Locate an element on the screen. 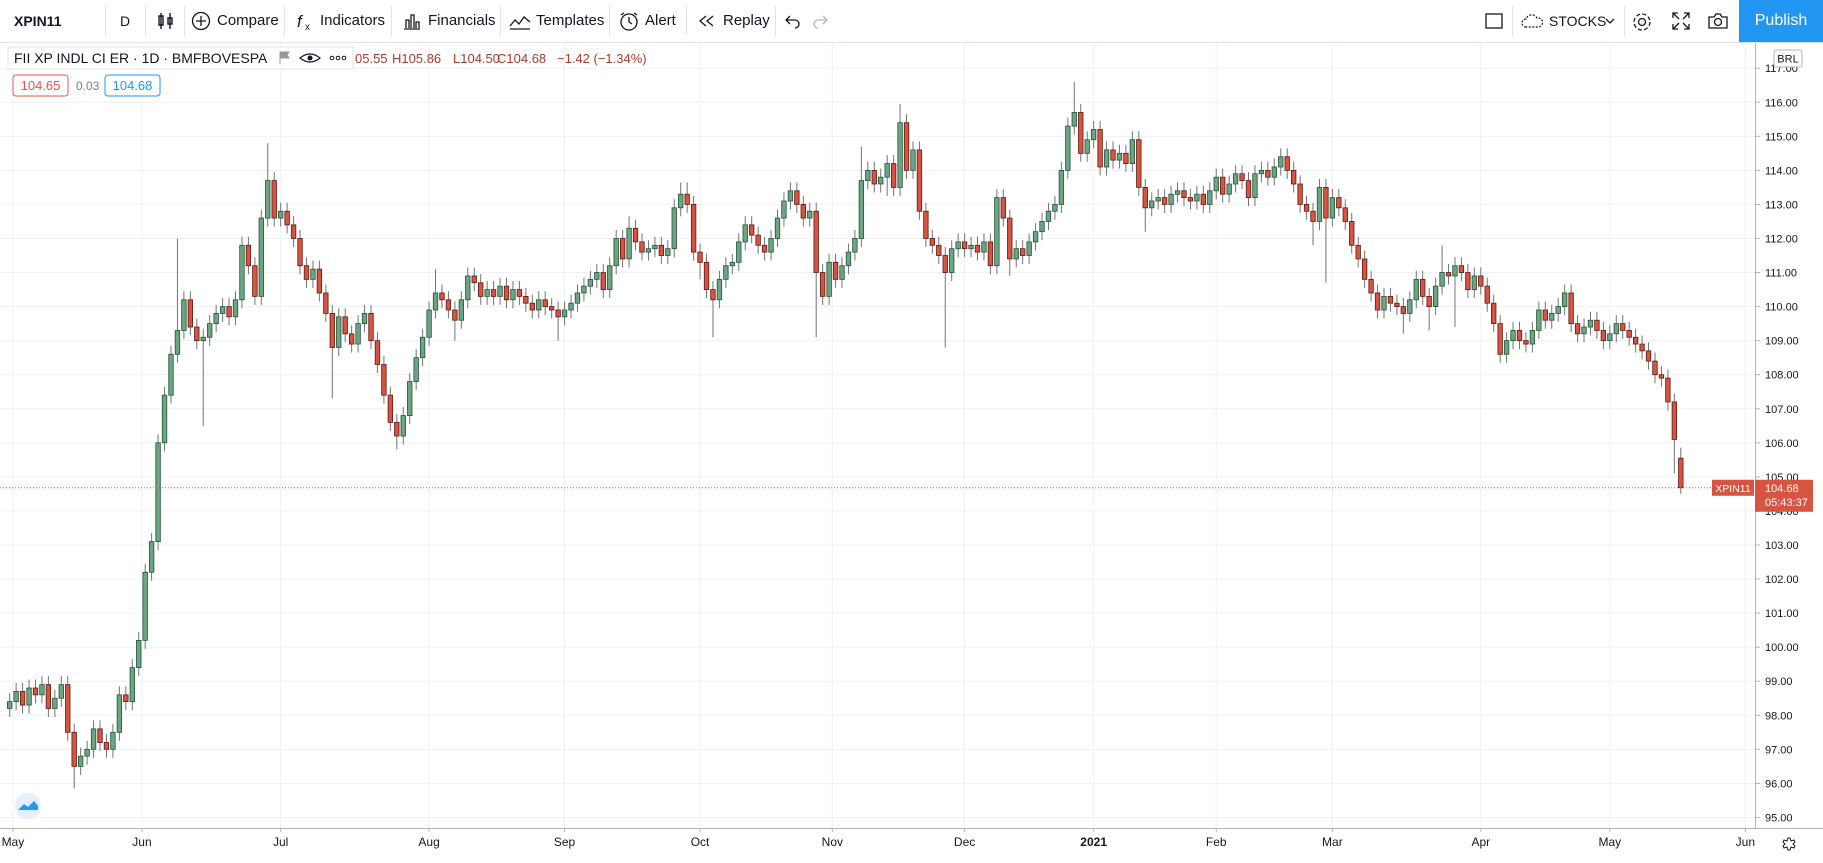 This screenshot has height=863, width=1823. alert-icon is located at coordinates (629, 22).